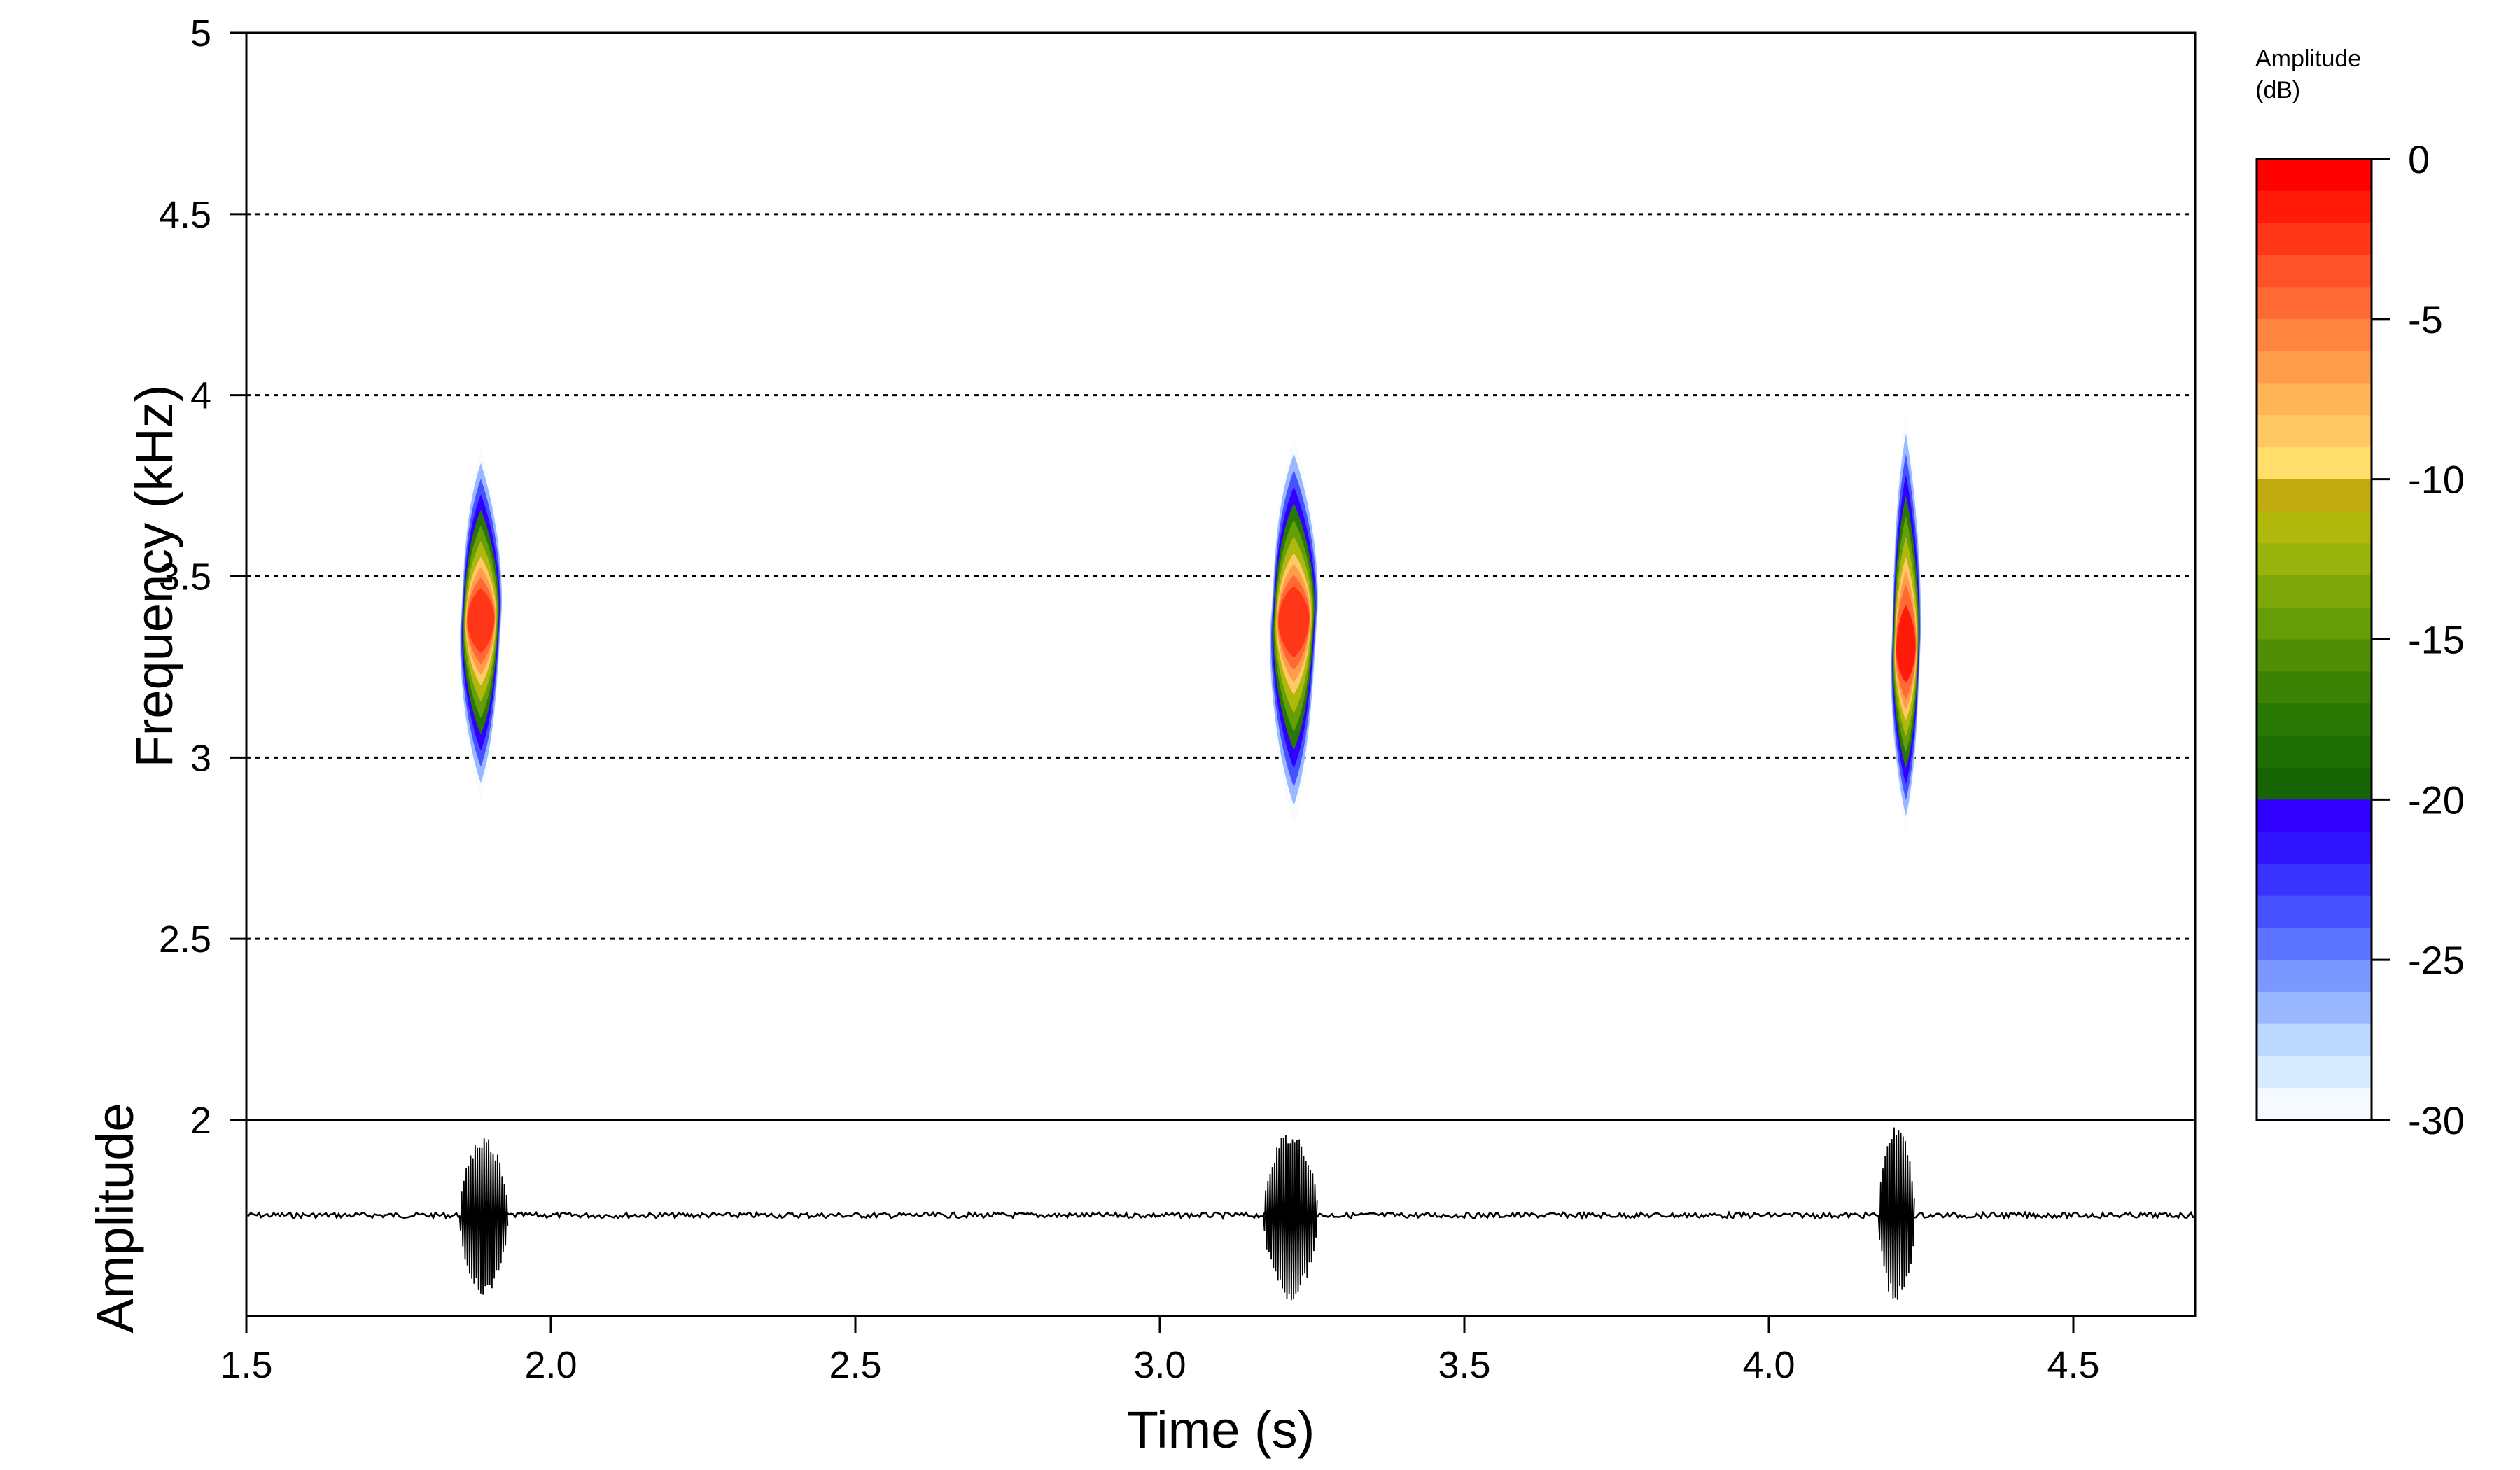  What do you see at coordinates (1464, 1365) in the screenshot?
I see `x-tick-label: 3.5` at bounding box center [1464, 1365].